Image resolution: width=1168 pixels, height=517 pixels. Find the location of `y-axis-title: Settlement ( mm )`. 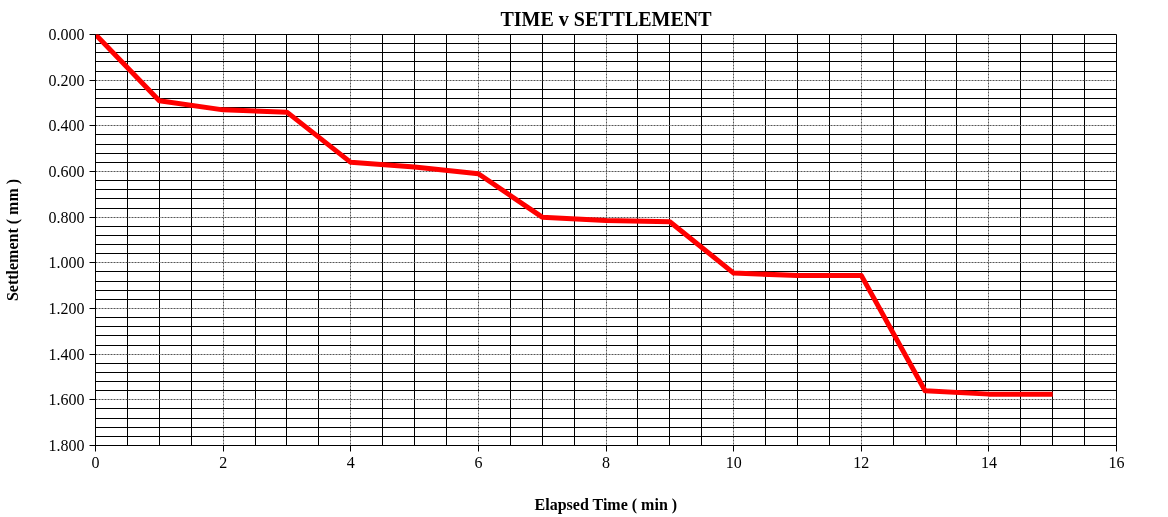

y-axis-title: Settlement ( mm ) is located at coordinates (12, 240).